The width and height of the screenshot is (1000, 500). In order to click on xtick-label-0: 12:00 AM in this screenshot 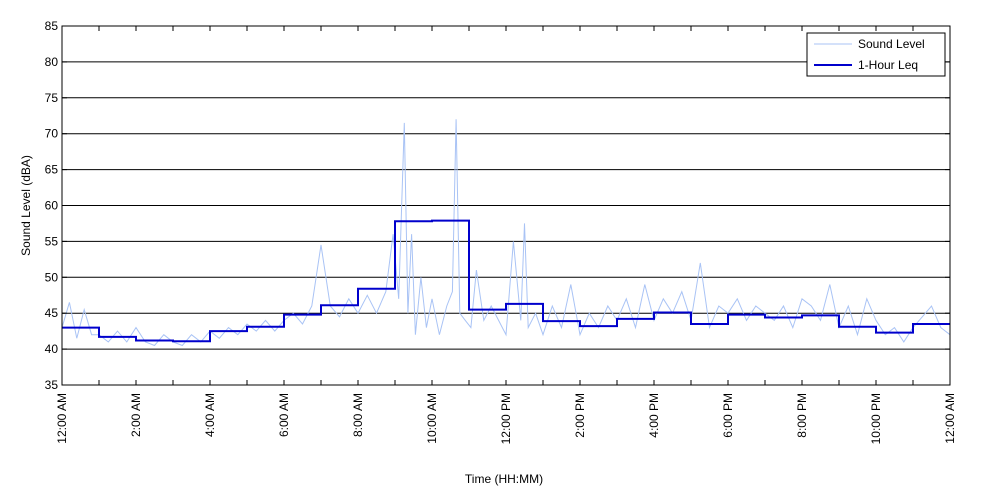, I will do `click(62, 418)`.